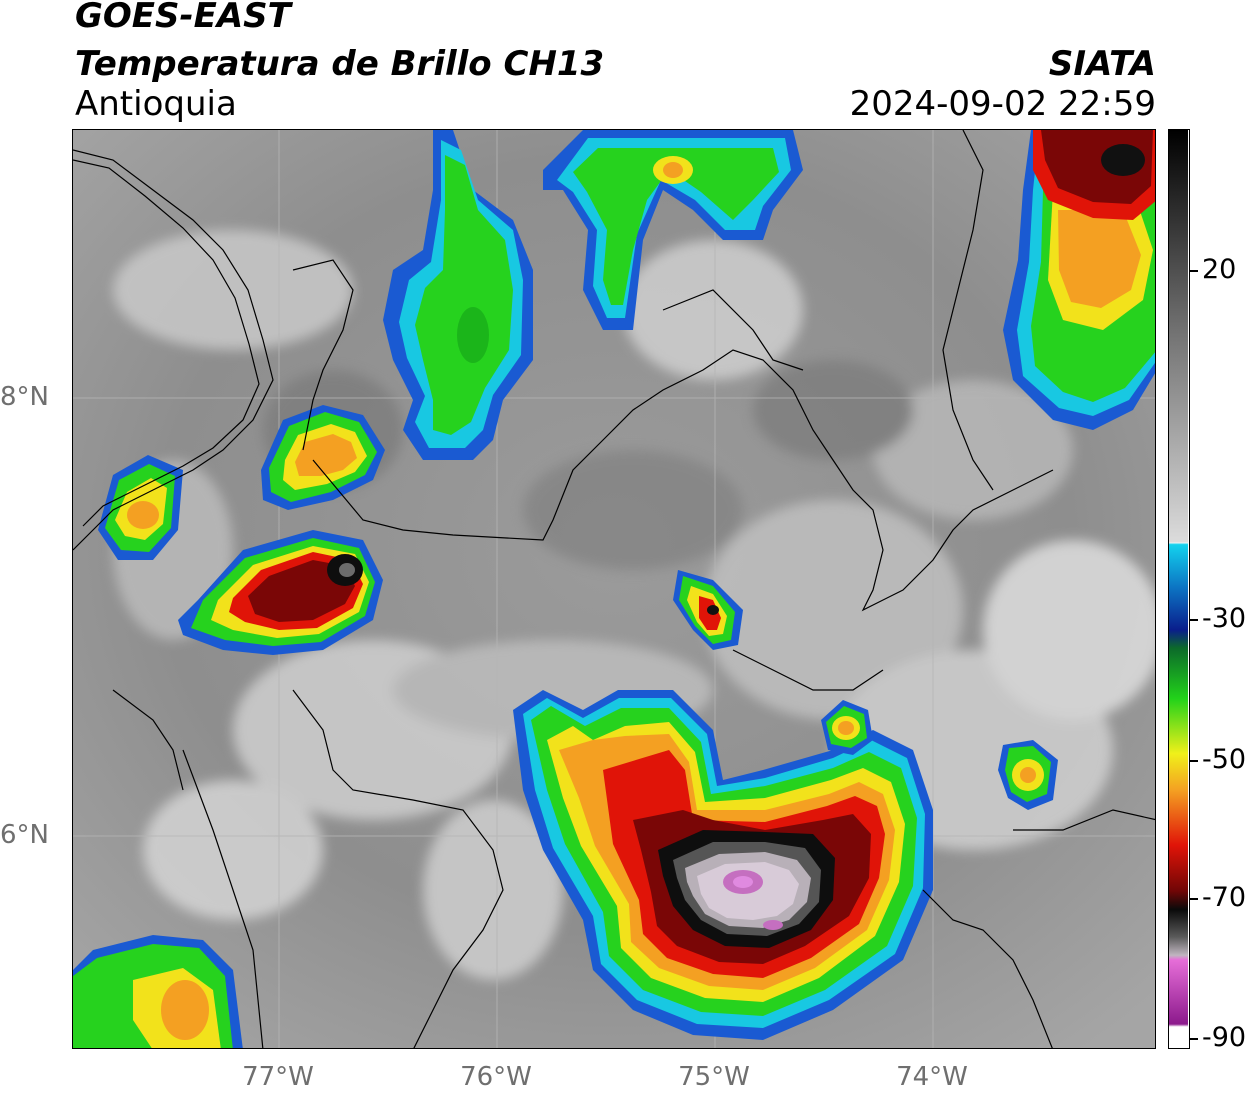  Describe the element at coordinates (496, 1077) in the screenshot. I see `lon-label-76w: 76°W` at that location.